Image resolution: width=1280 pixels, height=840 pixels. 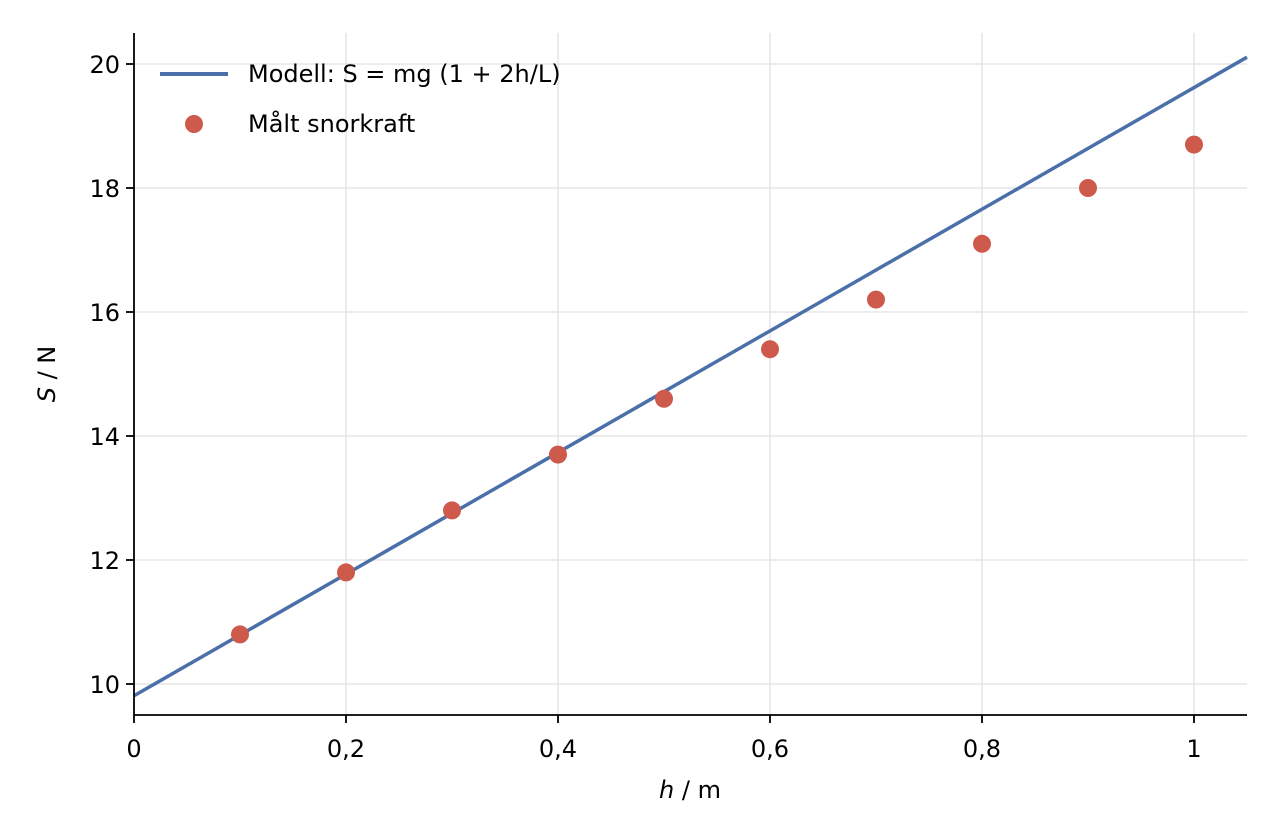 I want to click on x-tick-label-4: 0,8, so click(x=982, y=749).